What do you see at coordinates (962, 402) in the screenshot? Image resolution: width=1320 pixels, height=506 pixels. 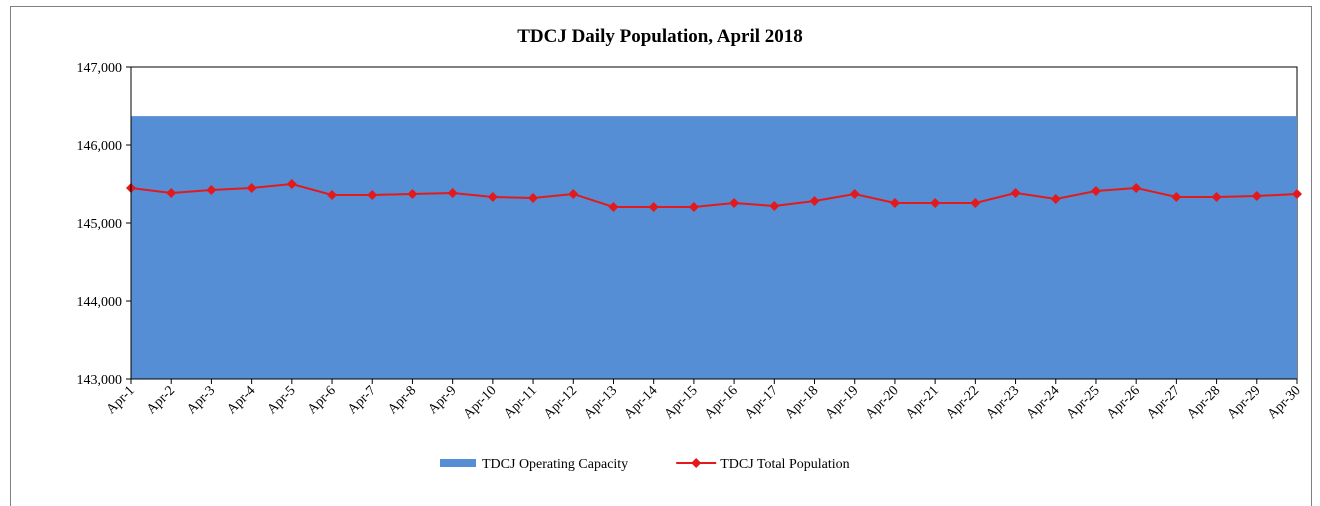 I see `x-tick-label: Apr-22` at bounding box center [962, 402].